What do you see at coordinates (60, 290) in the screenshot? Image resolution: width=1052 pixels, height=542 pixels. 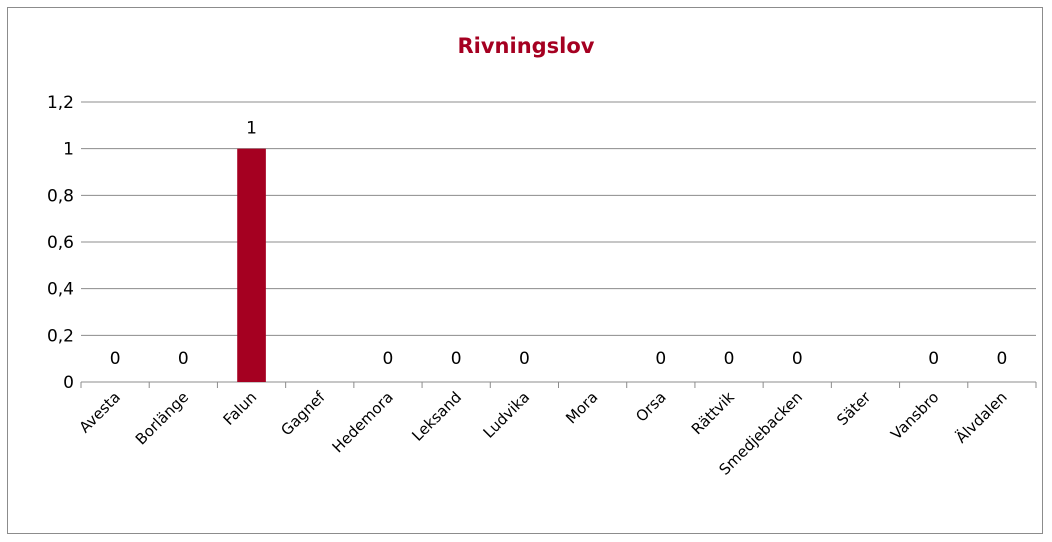 I see `y-tick-label: 0,4` at bounding box center [60, 290].